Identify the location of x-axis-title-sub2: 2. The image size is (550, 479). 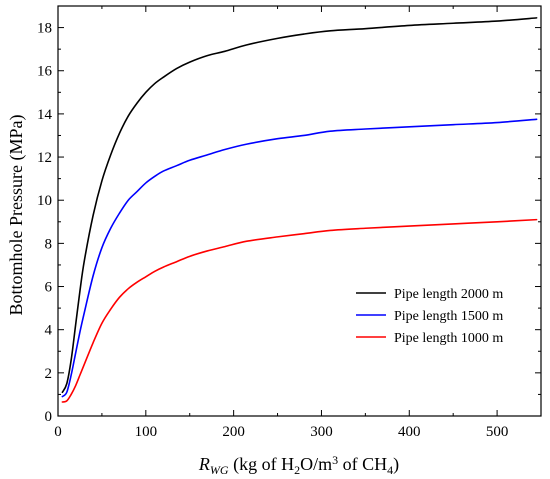
(297, 470).